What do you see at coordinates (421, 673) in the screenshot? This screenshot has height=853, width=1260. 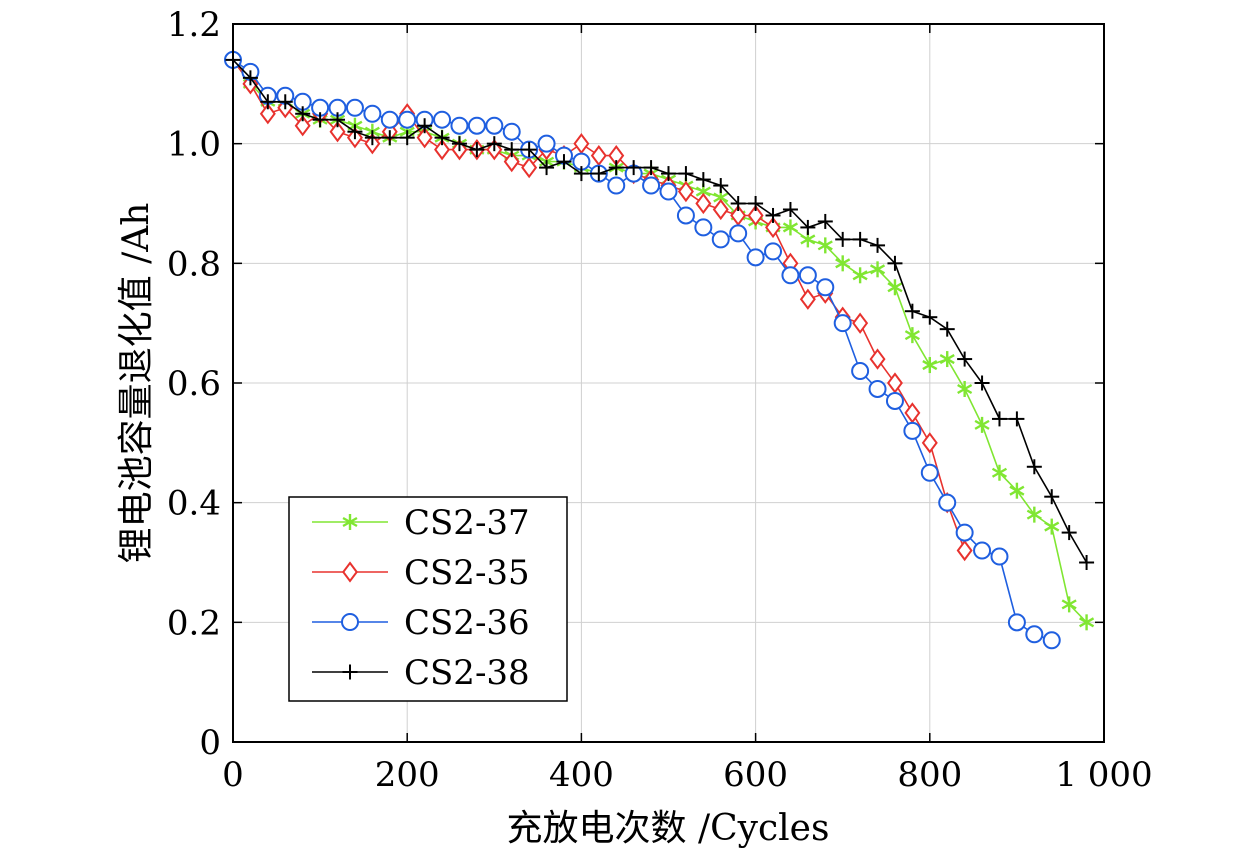 I see `legend-item-cs2-38: CS2-38` at bounding box center [421, 673].